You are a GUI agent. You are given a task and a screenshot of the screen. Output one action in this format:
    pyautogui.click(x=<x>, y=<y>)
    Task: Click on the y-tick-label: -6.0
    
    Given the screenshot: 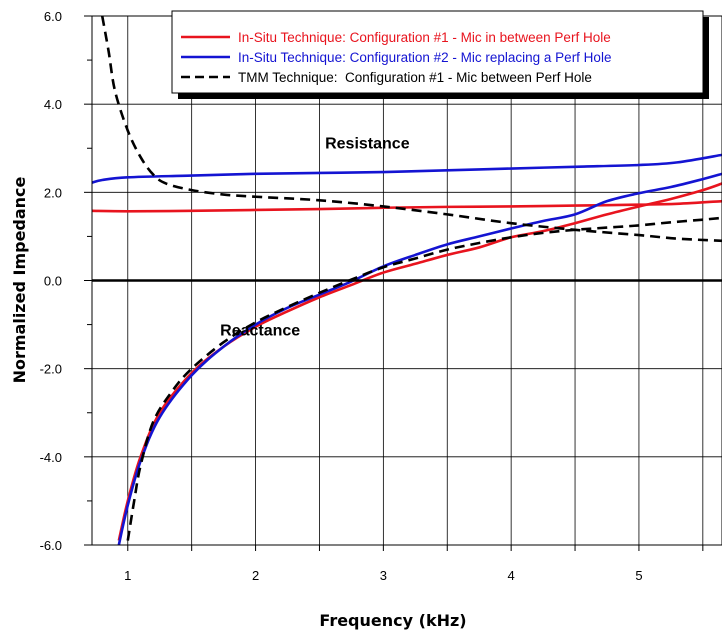 What is the action you would take?
    pyautogui.click(x=51, y=545)
    